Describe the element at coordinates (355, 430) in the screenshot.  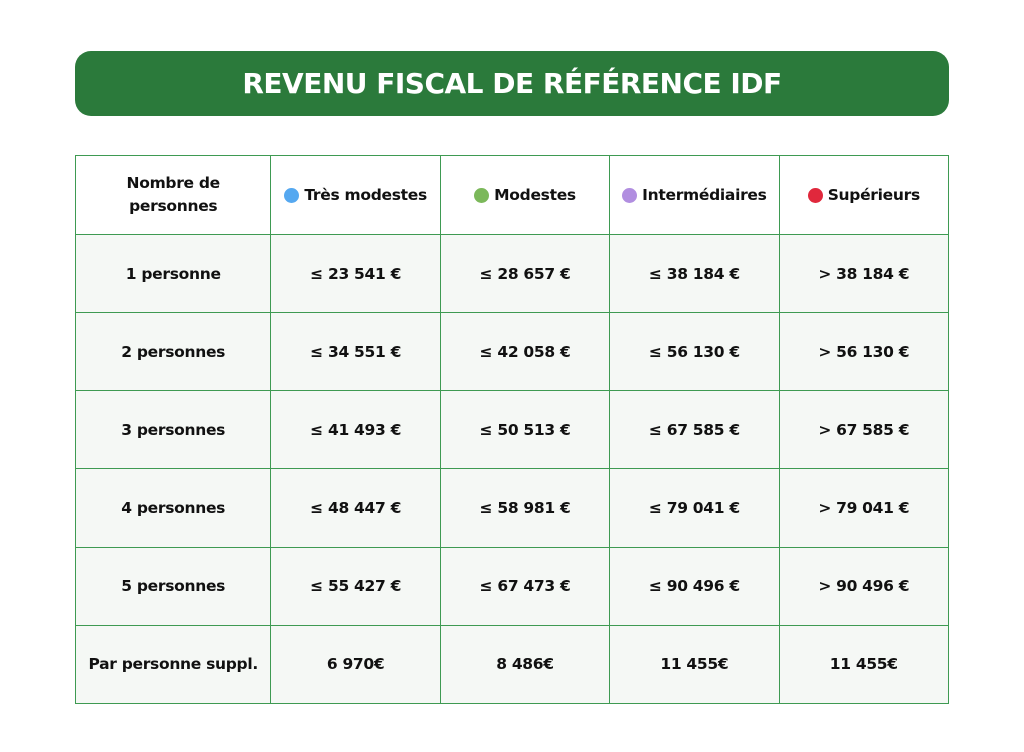
I see `table-cell: ≤ 41 493 €` at that location.